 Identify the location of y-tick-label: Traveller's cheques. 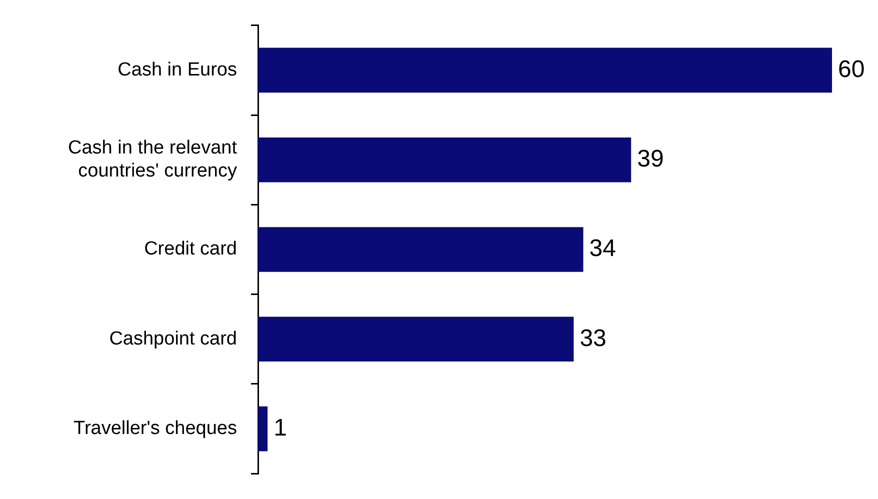
(155, 429).